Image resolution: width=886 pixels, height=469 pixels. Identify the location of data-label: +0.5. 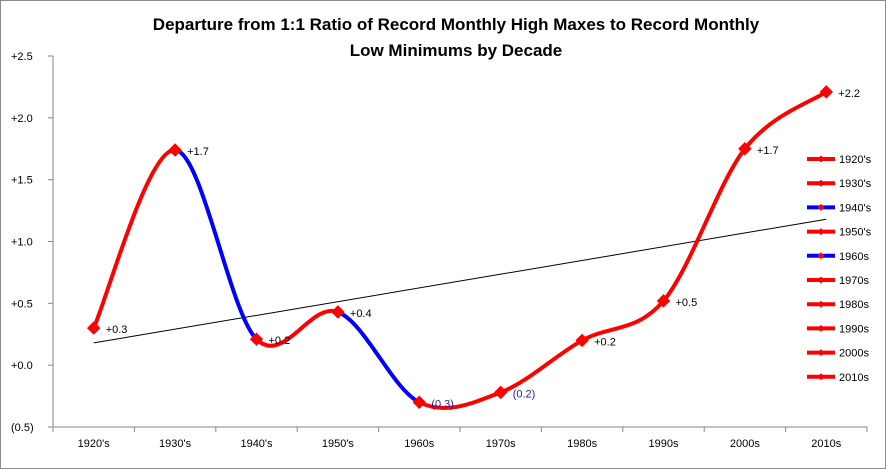
(687, 303).